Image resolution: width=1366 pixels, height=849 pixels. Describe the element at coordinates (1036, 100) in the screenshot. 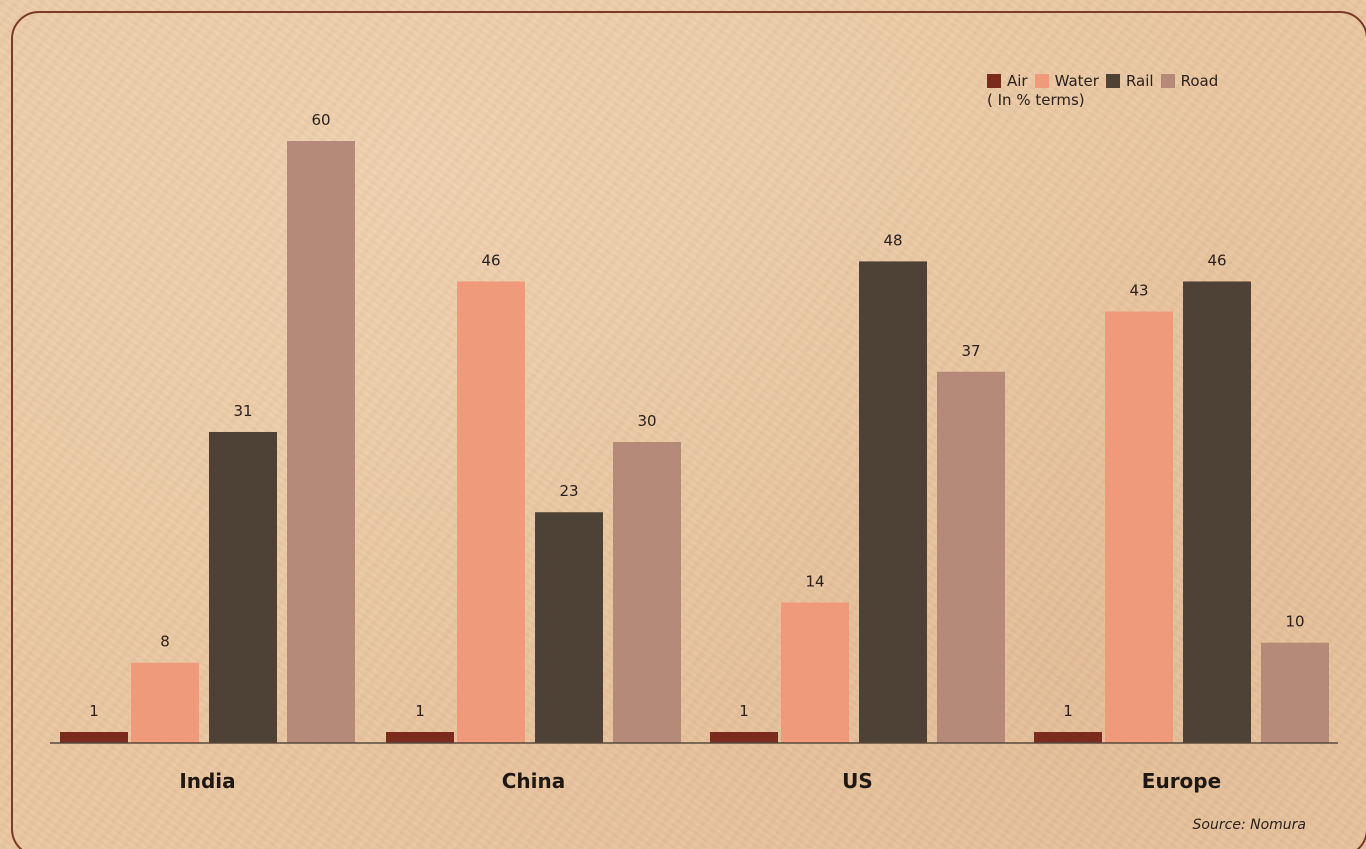

I see `unit-note: ( In % terms)` at that location.